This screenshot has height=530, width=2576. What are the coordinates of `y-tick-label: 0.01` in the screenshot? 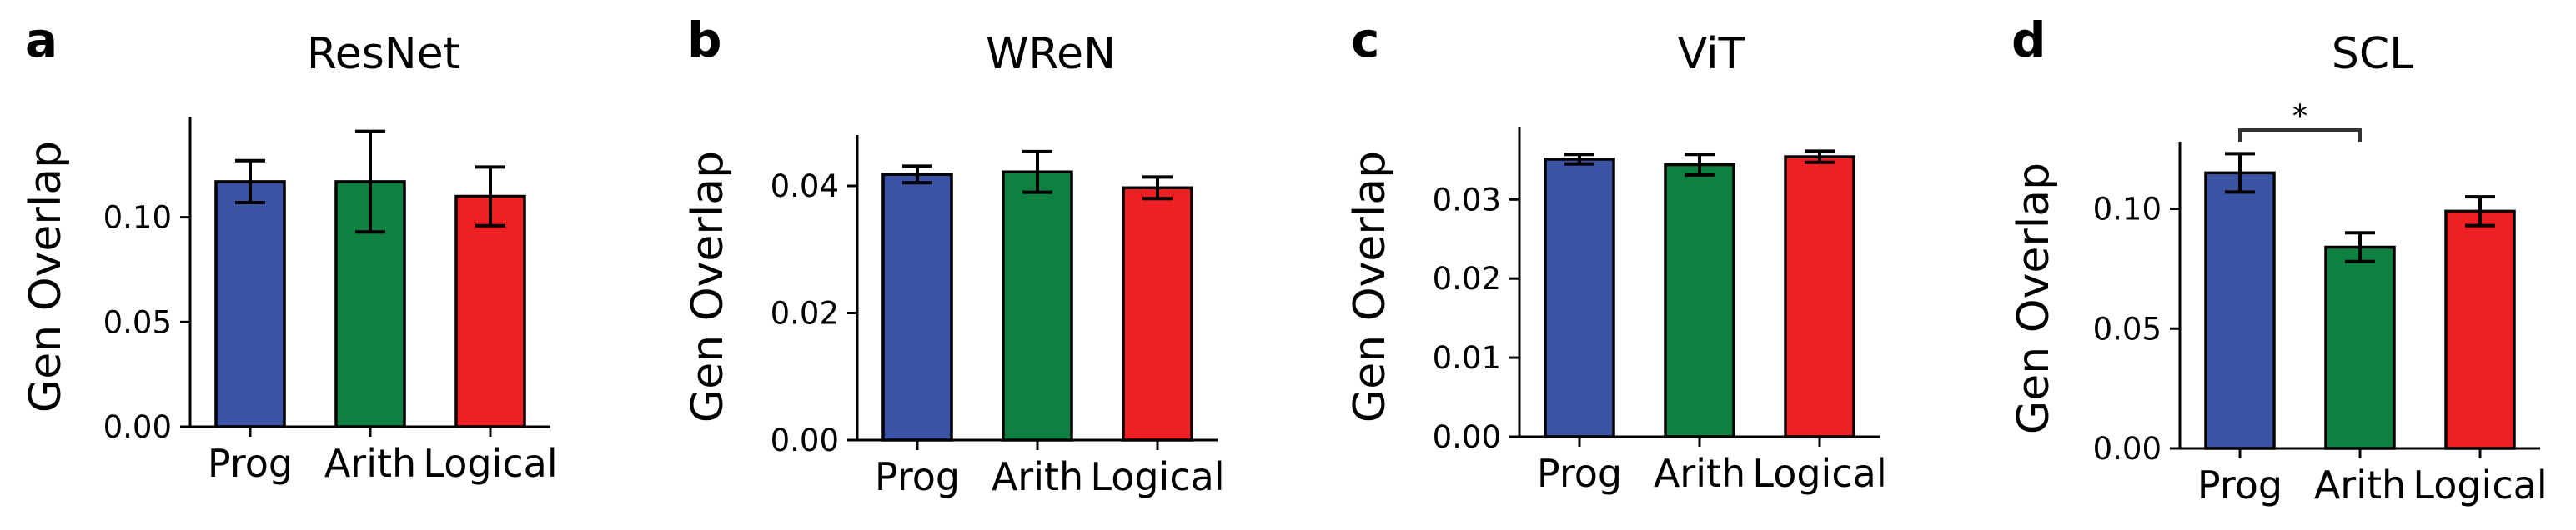 It's located at (1467, 358).